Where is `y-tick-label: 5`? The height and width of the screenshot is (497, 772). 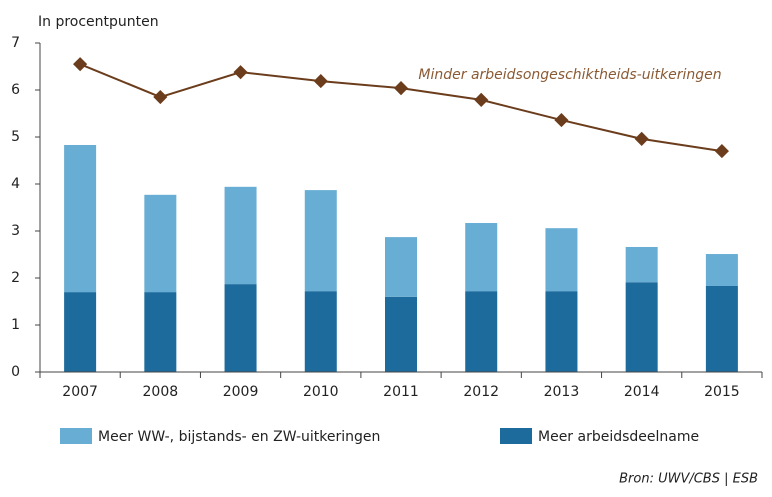 y-tick-label: 5 is located at coordinates (15, 137).